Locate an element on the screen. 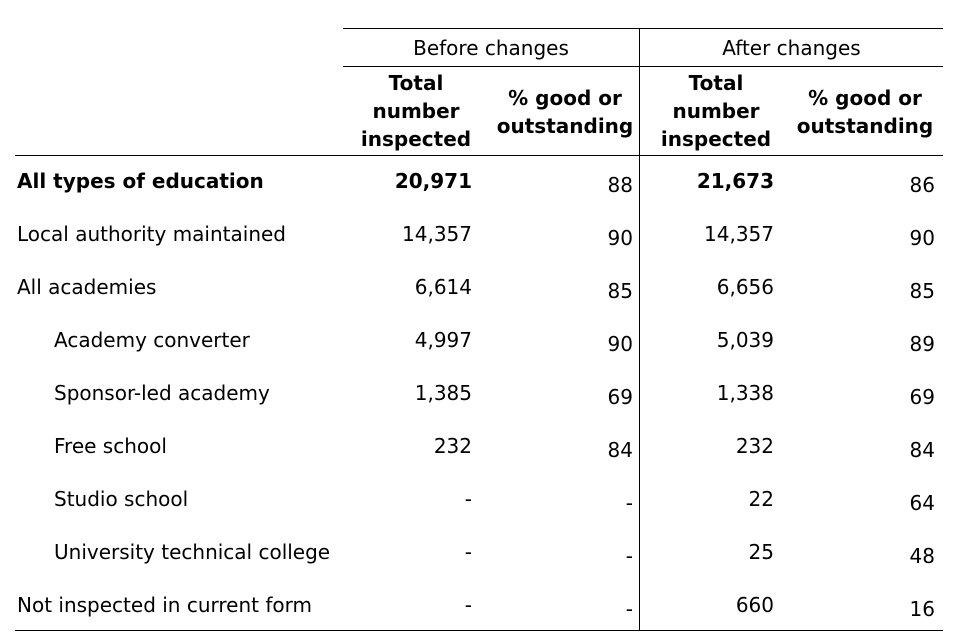  after-pct: 16 is located at coordinates (922, 609).